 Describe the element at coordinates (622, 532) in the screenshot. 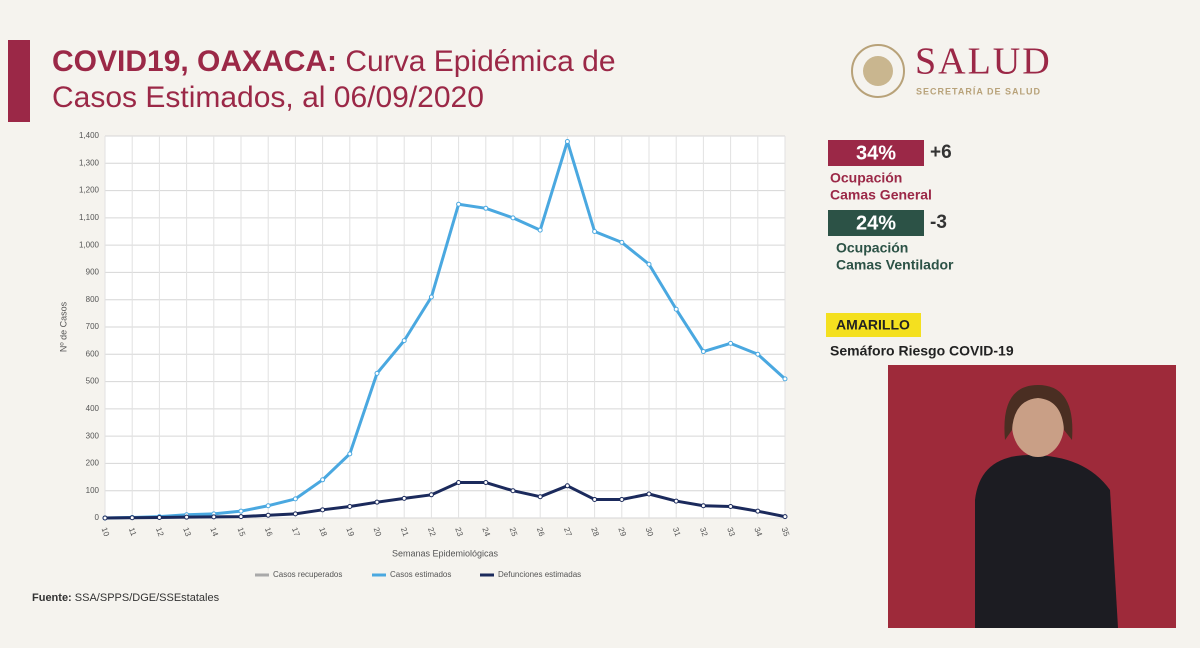

I see `x-tick-label: 29` at that location.